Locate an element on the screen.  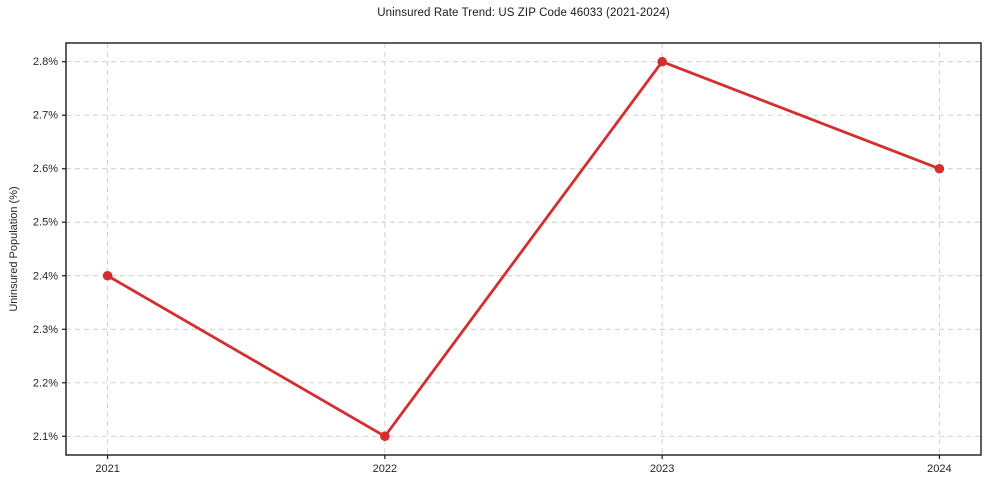
y-tick-label: 2.3% is located at coordinates (45, 330).